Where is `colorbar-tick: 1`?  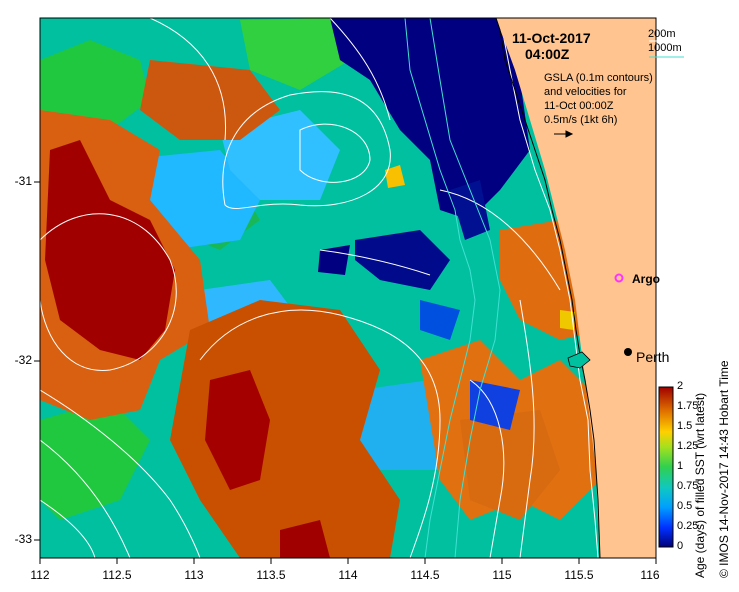 colorbar-tick: 1 is located at coordinates (680, 466).